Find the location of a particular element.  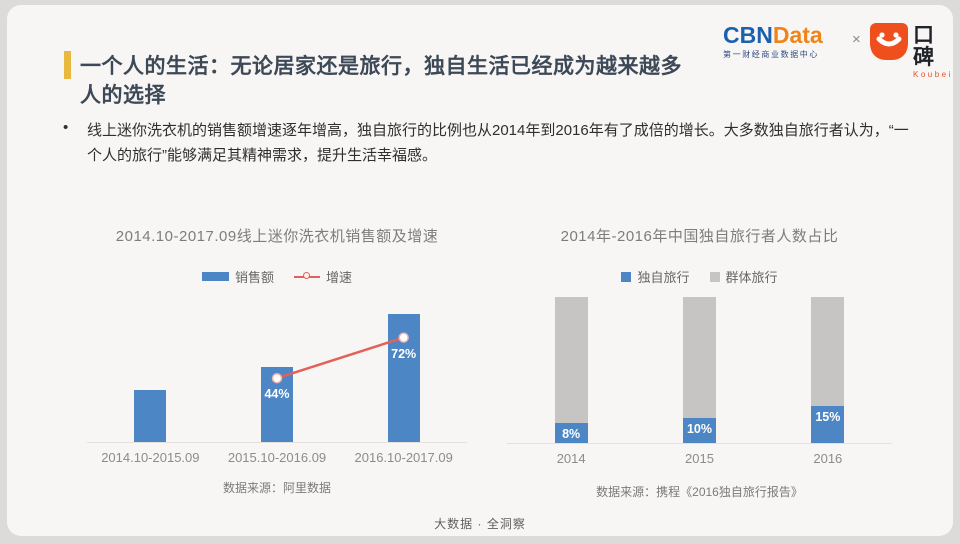

sales-legend-label: 销售额 is located at coordinates (254, 277).